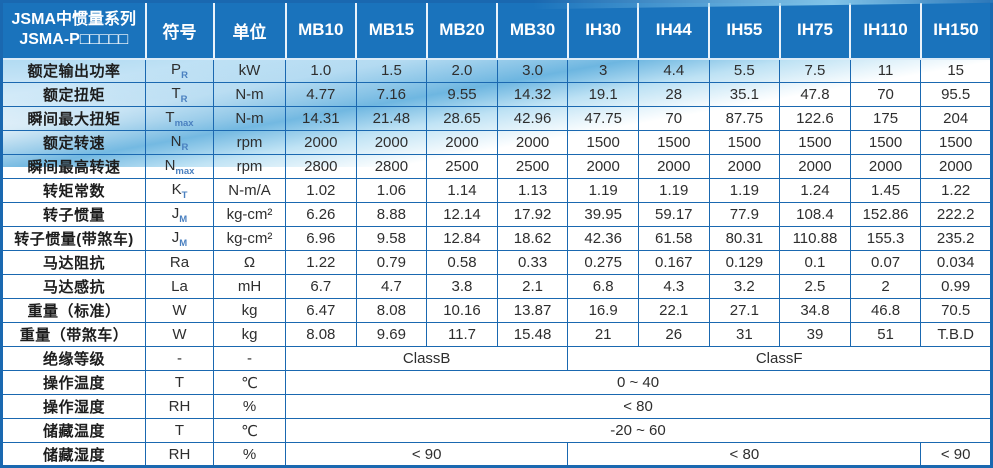  I want to click on row-symbol: PR, so click(179, 70).